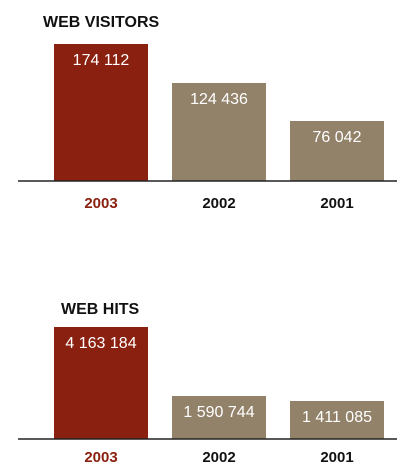 This screenshot has width=410, height=465. Describe the element at coordinates (337, 137) in the screenshot. I see `data-label: 76 042` at that location.